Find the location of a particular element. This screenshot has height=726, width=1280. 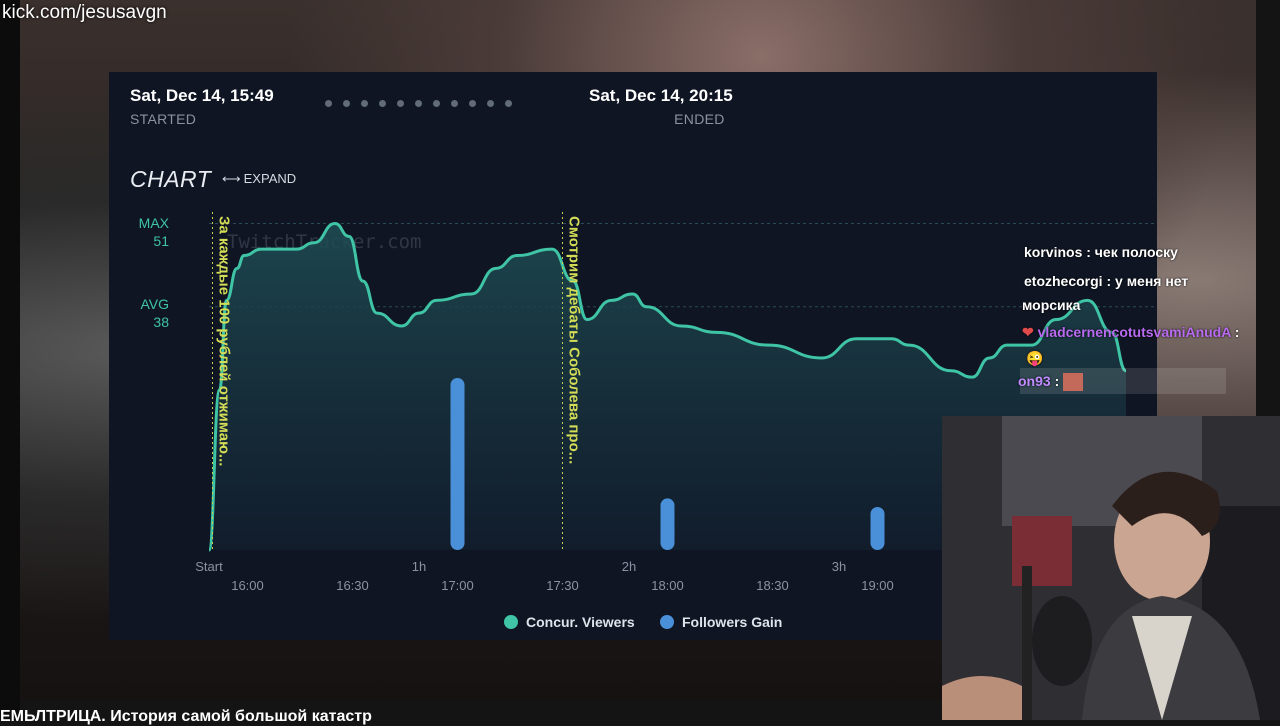

left-letterbox is located at coordinates (10, 360).